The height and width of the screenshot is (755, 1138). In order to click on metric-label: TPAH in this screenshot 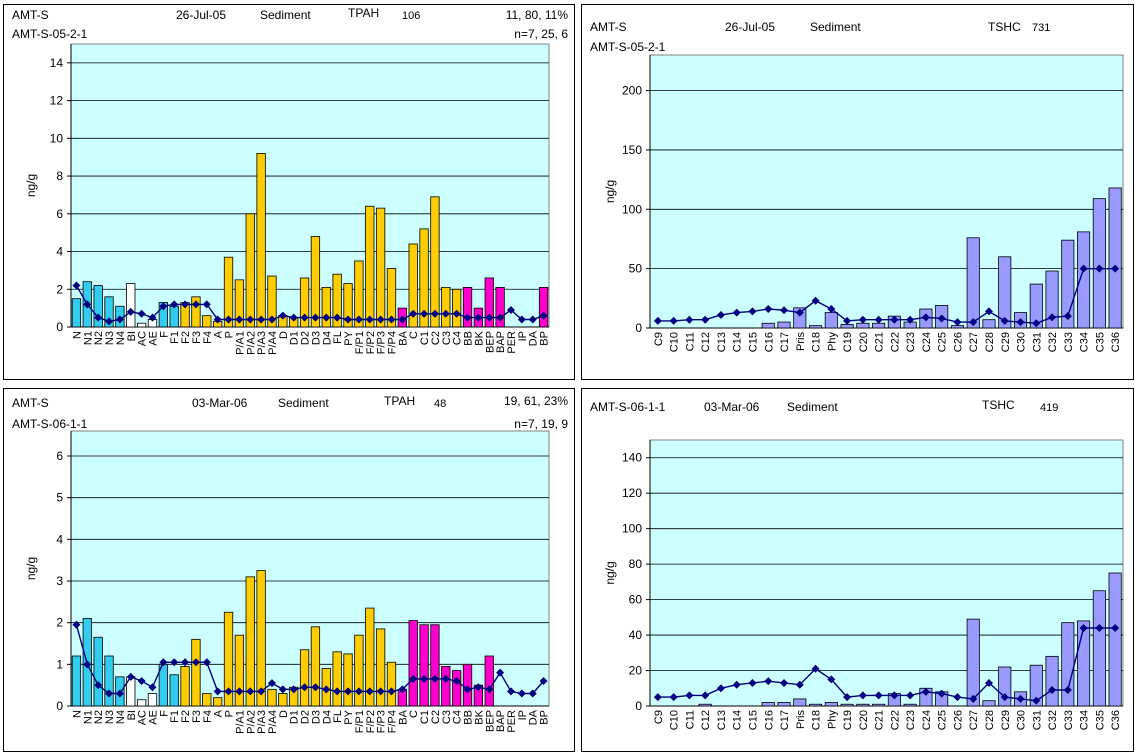, I will do `click(364, 13)`.